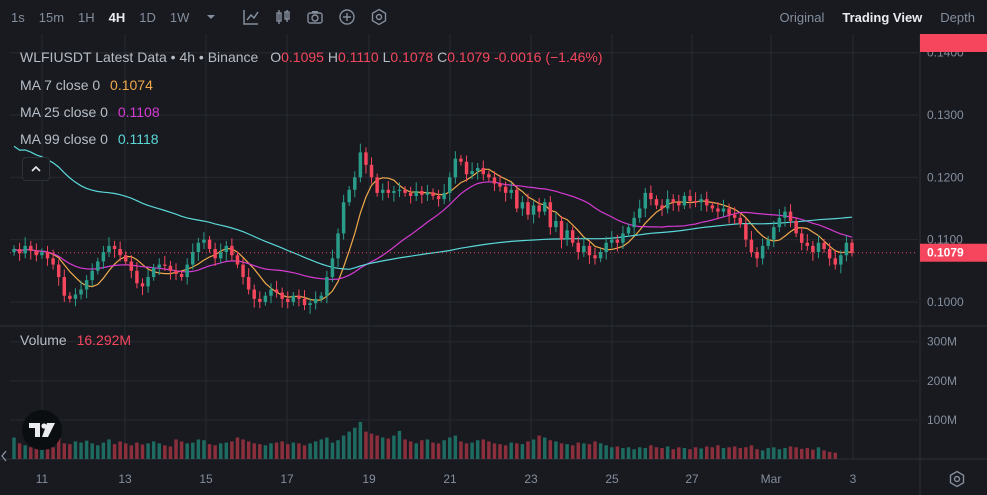  I want to click on ohlc-high-value: 0.1110, so click(358, 57).